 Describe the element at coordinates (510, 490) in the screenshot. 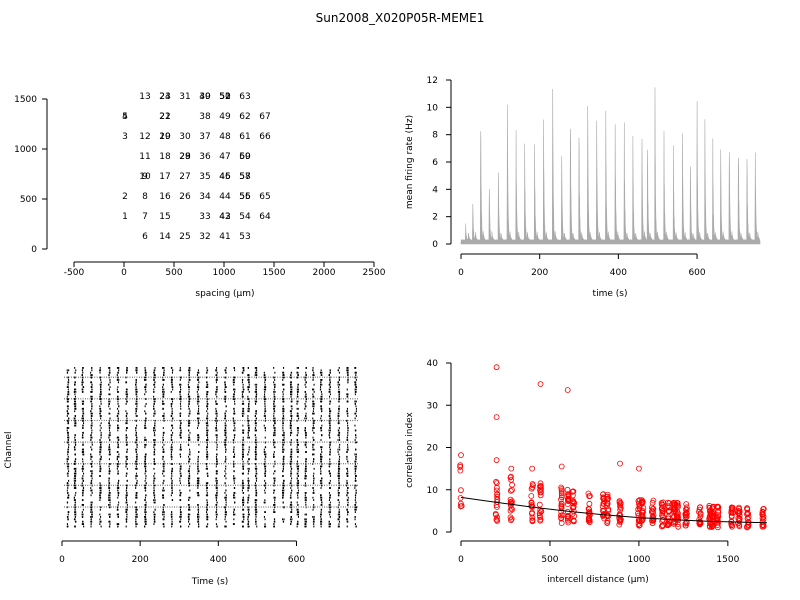

I see `correlation-point` at that location.